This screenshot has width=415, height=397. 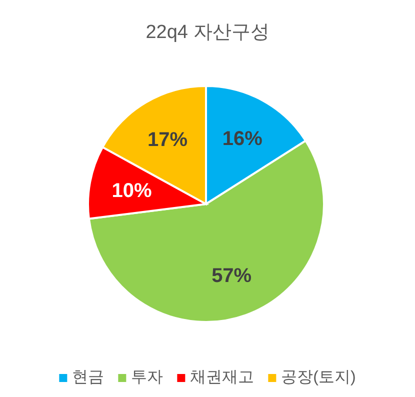 What do you see at coordinates (147, 377) in the screenshot?
I see `legend-label: 투자` at bounding box center [147, 377].